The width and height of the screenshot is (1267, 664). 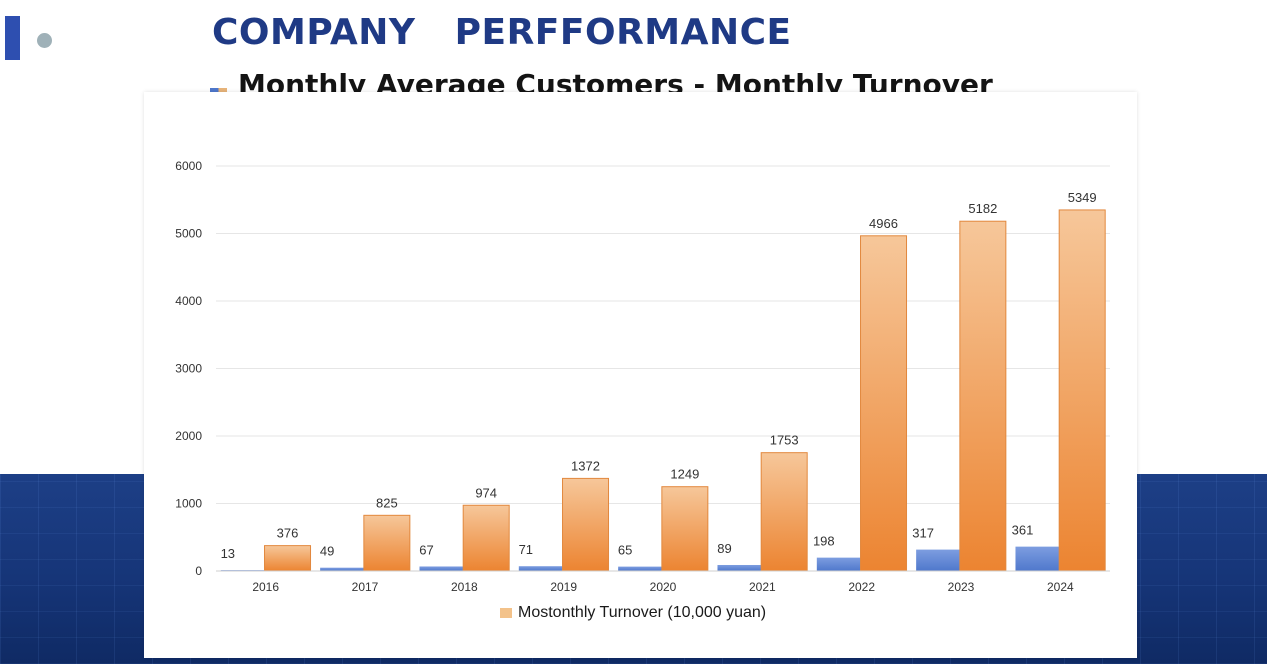 What do you see at coordinates (982, 208) in the screenshot?
I see `turnover-data-label: 5182` at bounding box center [982, 208].